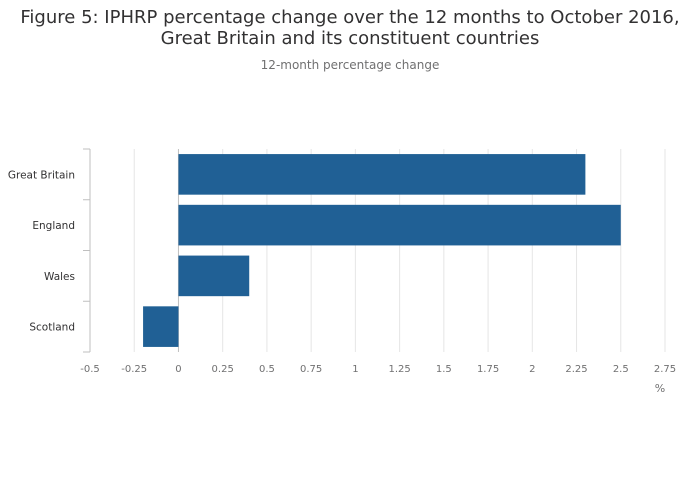  What do you see at coordinates (382, 174) in the screenshot?
I see `bar-great-britain` at bounding box center [382, 174].